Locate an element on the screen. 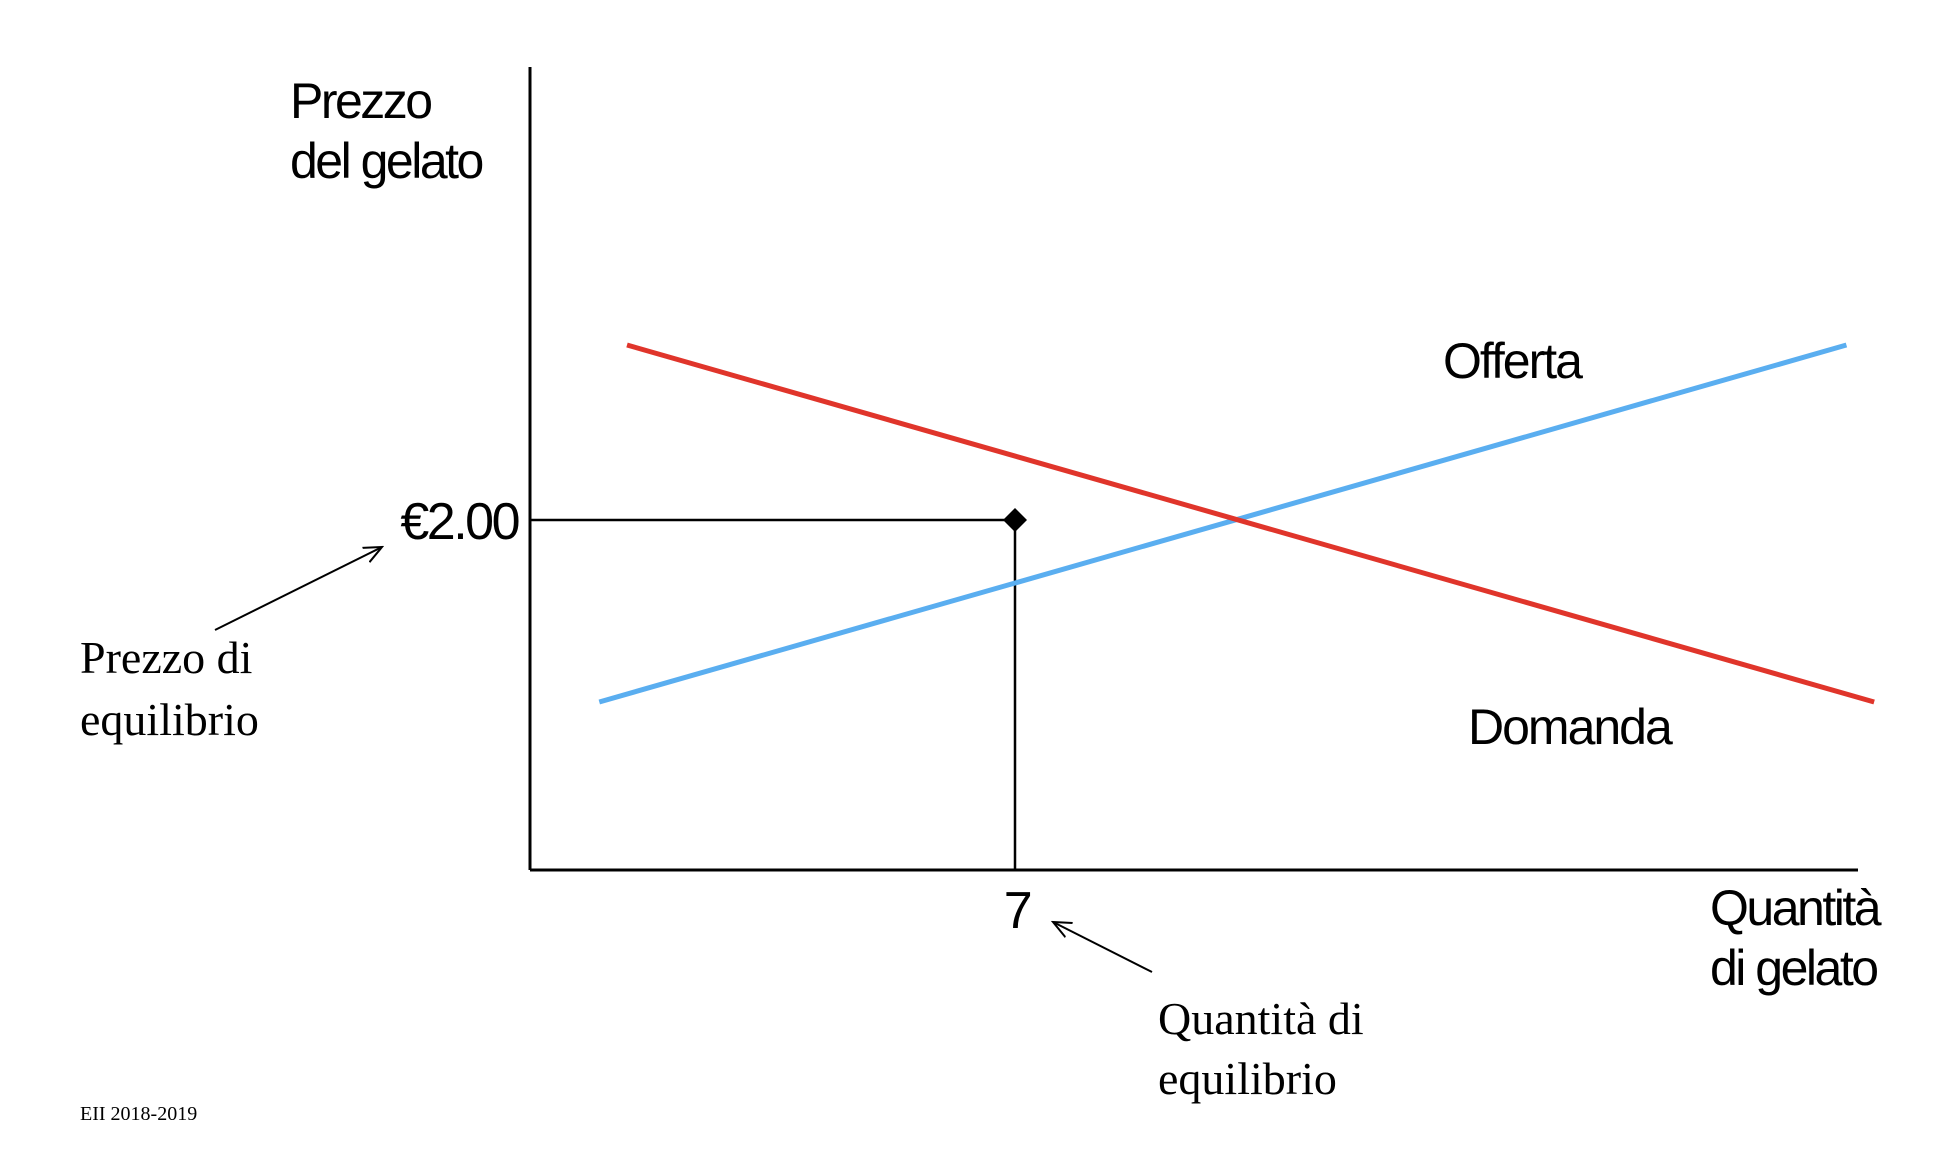 This screenshot has height=1152, width=1956. quantity-annotation-line-2: equilibrio is located at coordinates (1247, 1078).